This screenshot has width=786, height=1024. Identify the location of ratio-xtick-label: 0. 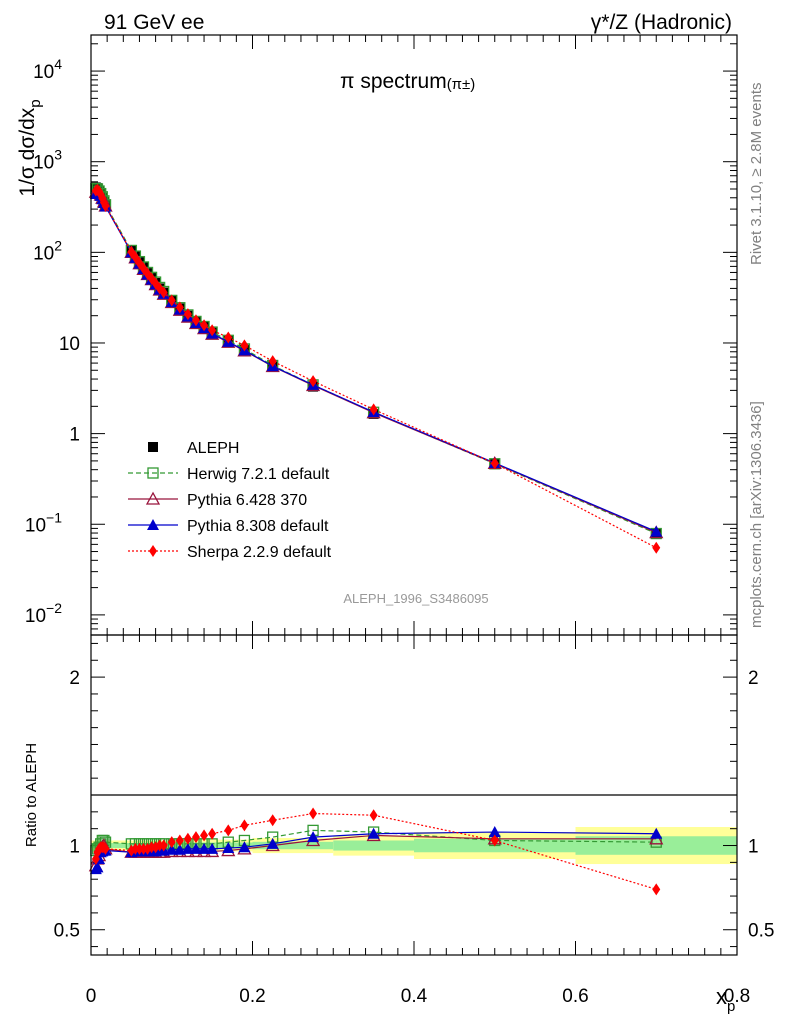
(91, 996).